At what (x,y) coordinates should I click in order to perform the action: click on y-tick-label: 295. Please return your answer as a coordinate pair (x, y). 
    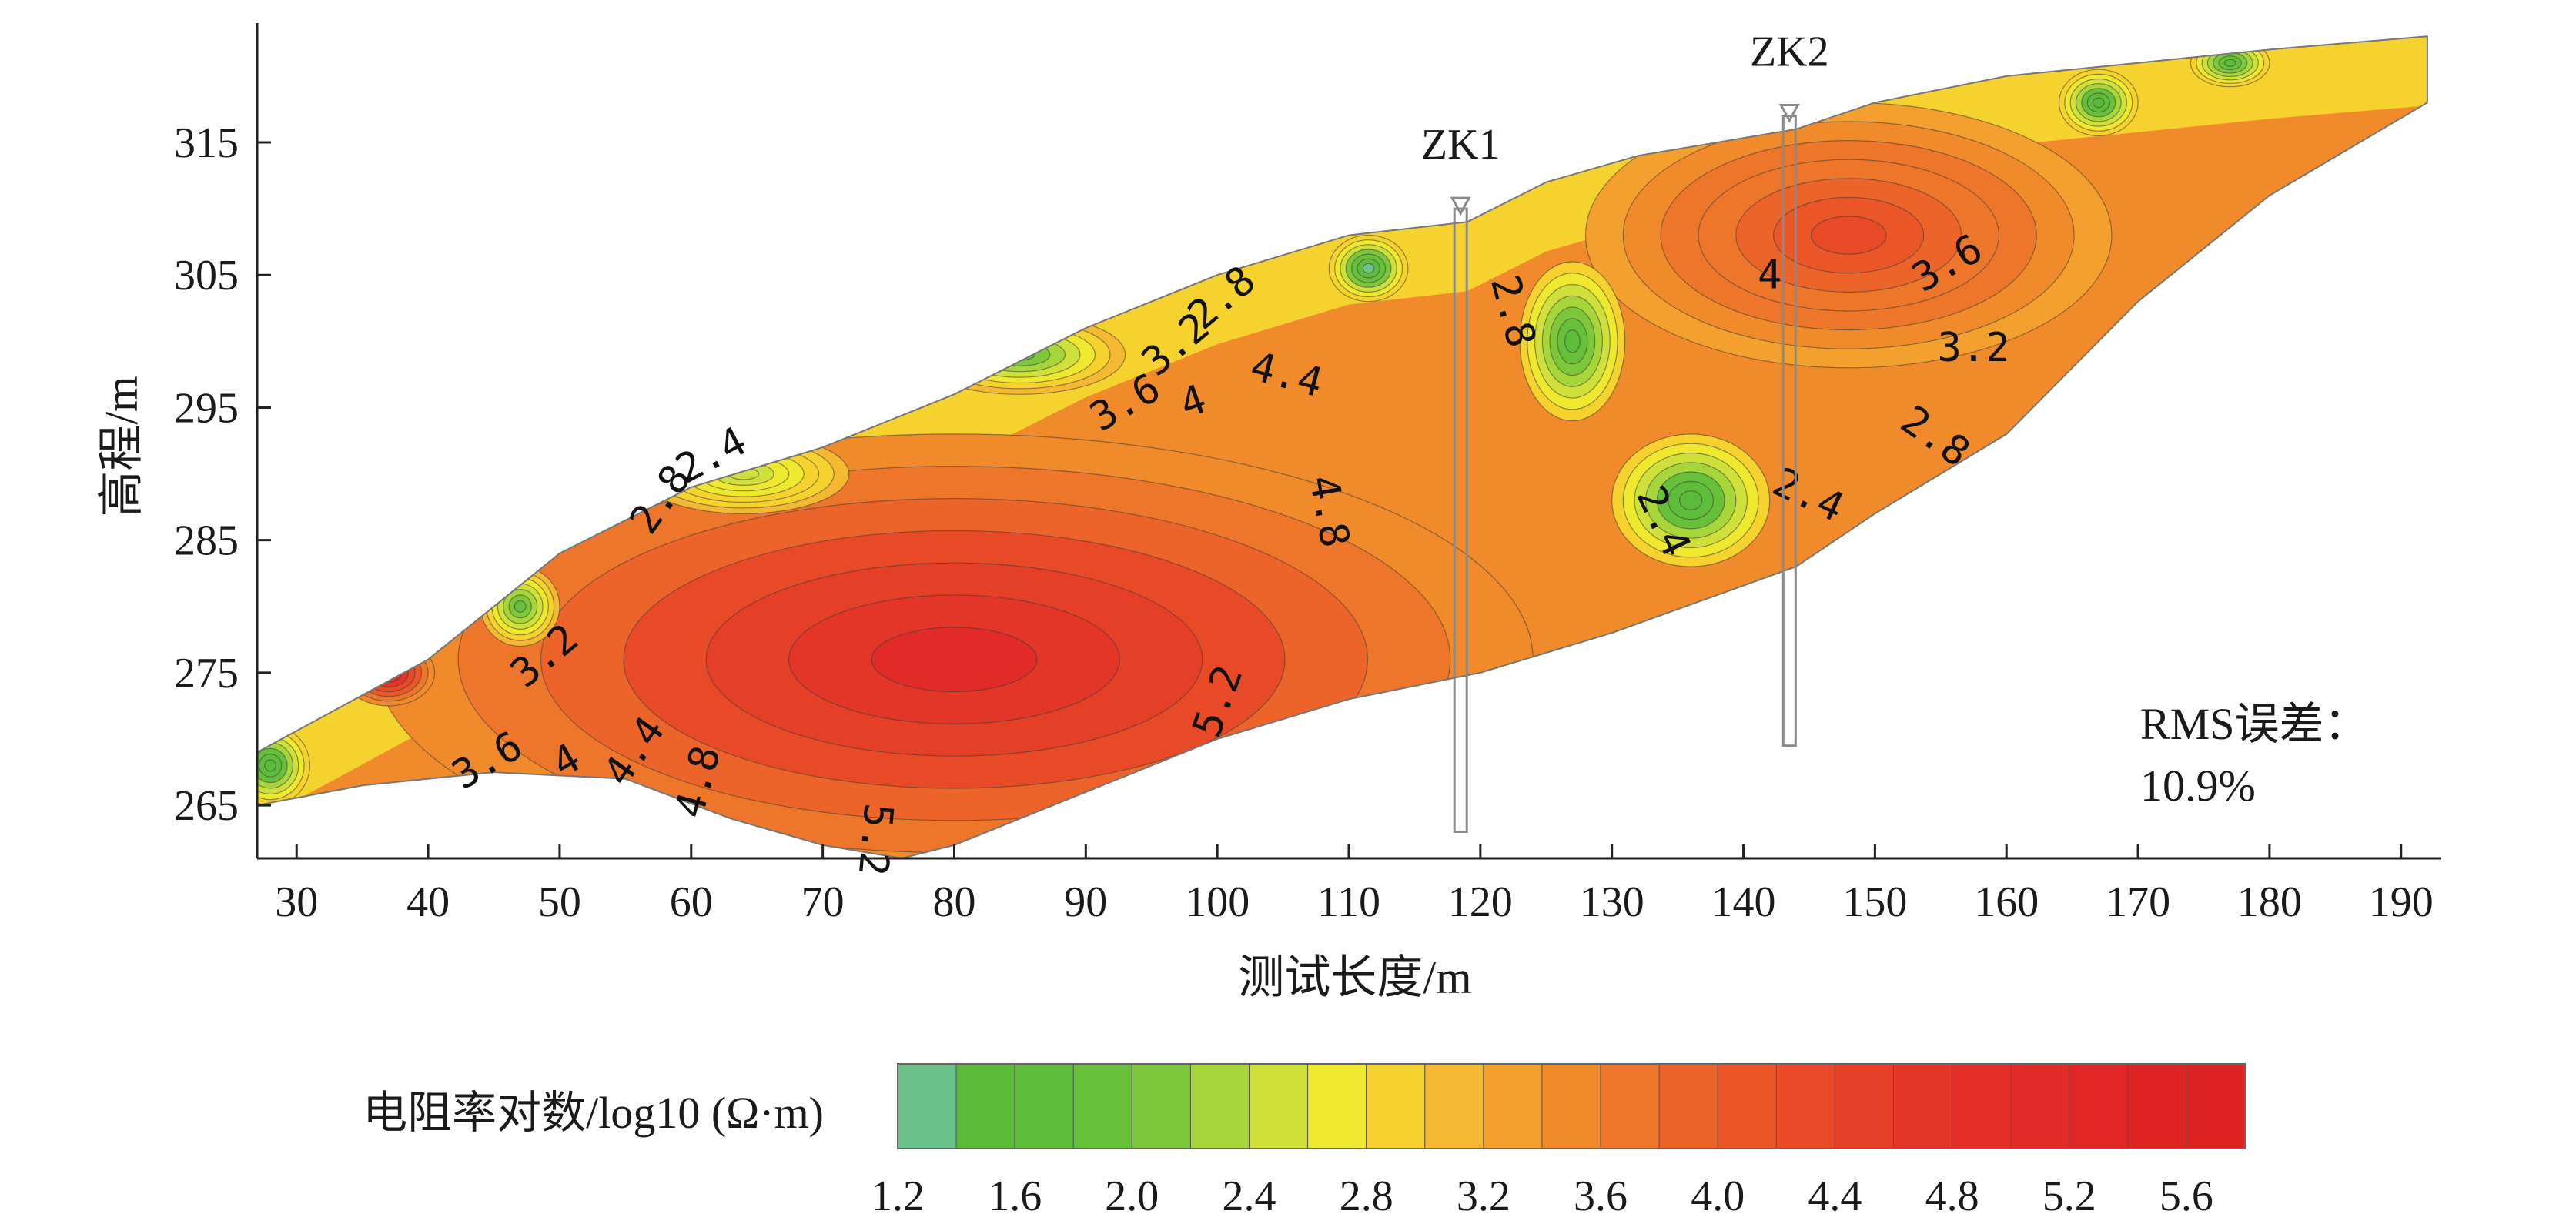
    Looking at the image, I should click on (206, 408).